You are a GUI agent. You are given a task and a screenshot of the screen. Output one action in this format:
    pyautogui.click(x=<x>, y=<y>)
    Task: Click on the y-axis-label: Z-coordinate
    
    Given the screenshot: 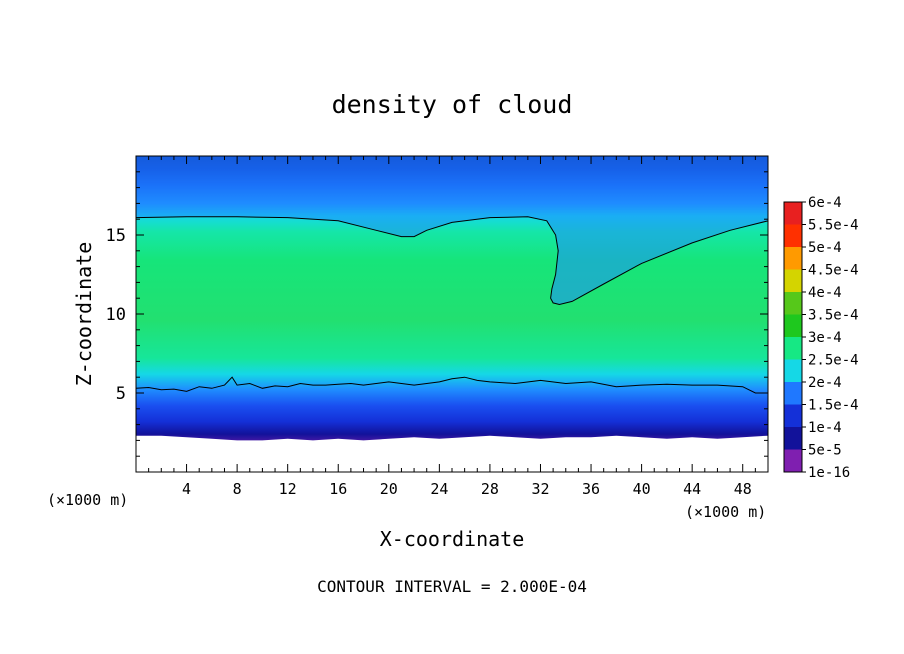 What is the action you would take?
    pyautogui.click(x=84, y=314)
    